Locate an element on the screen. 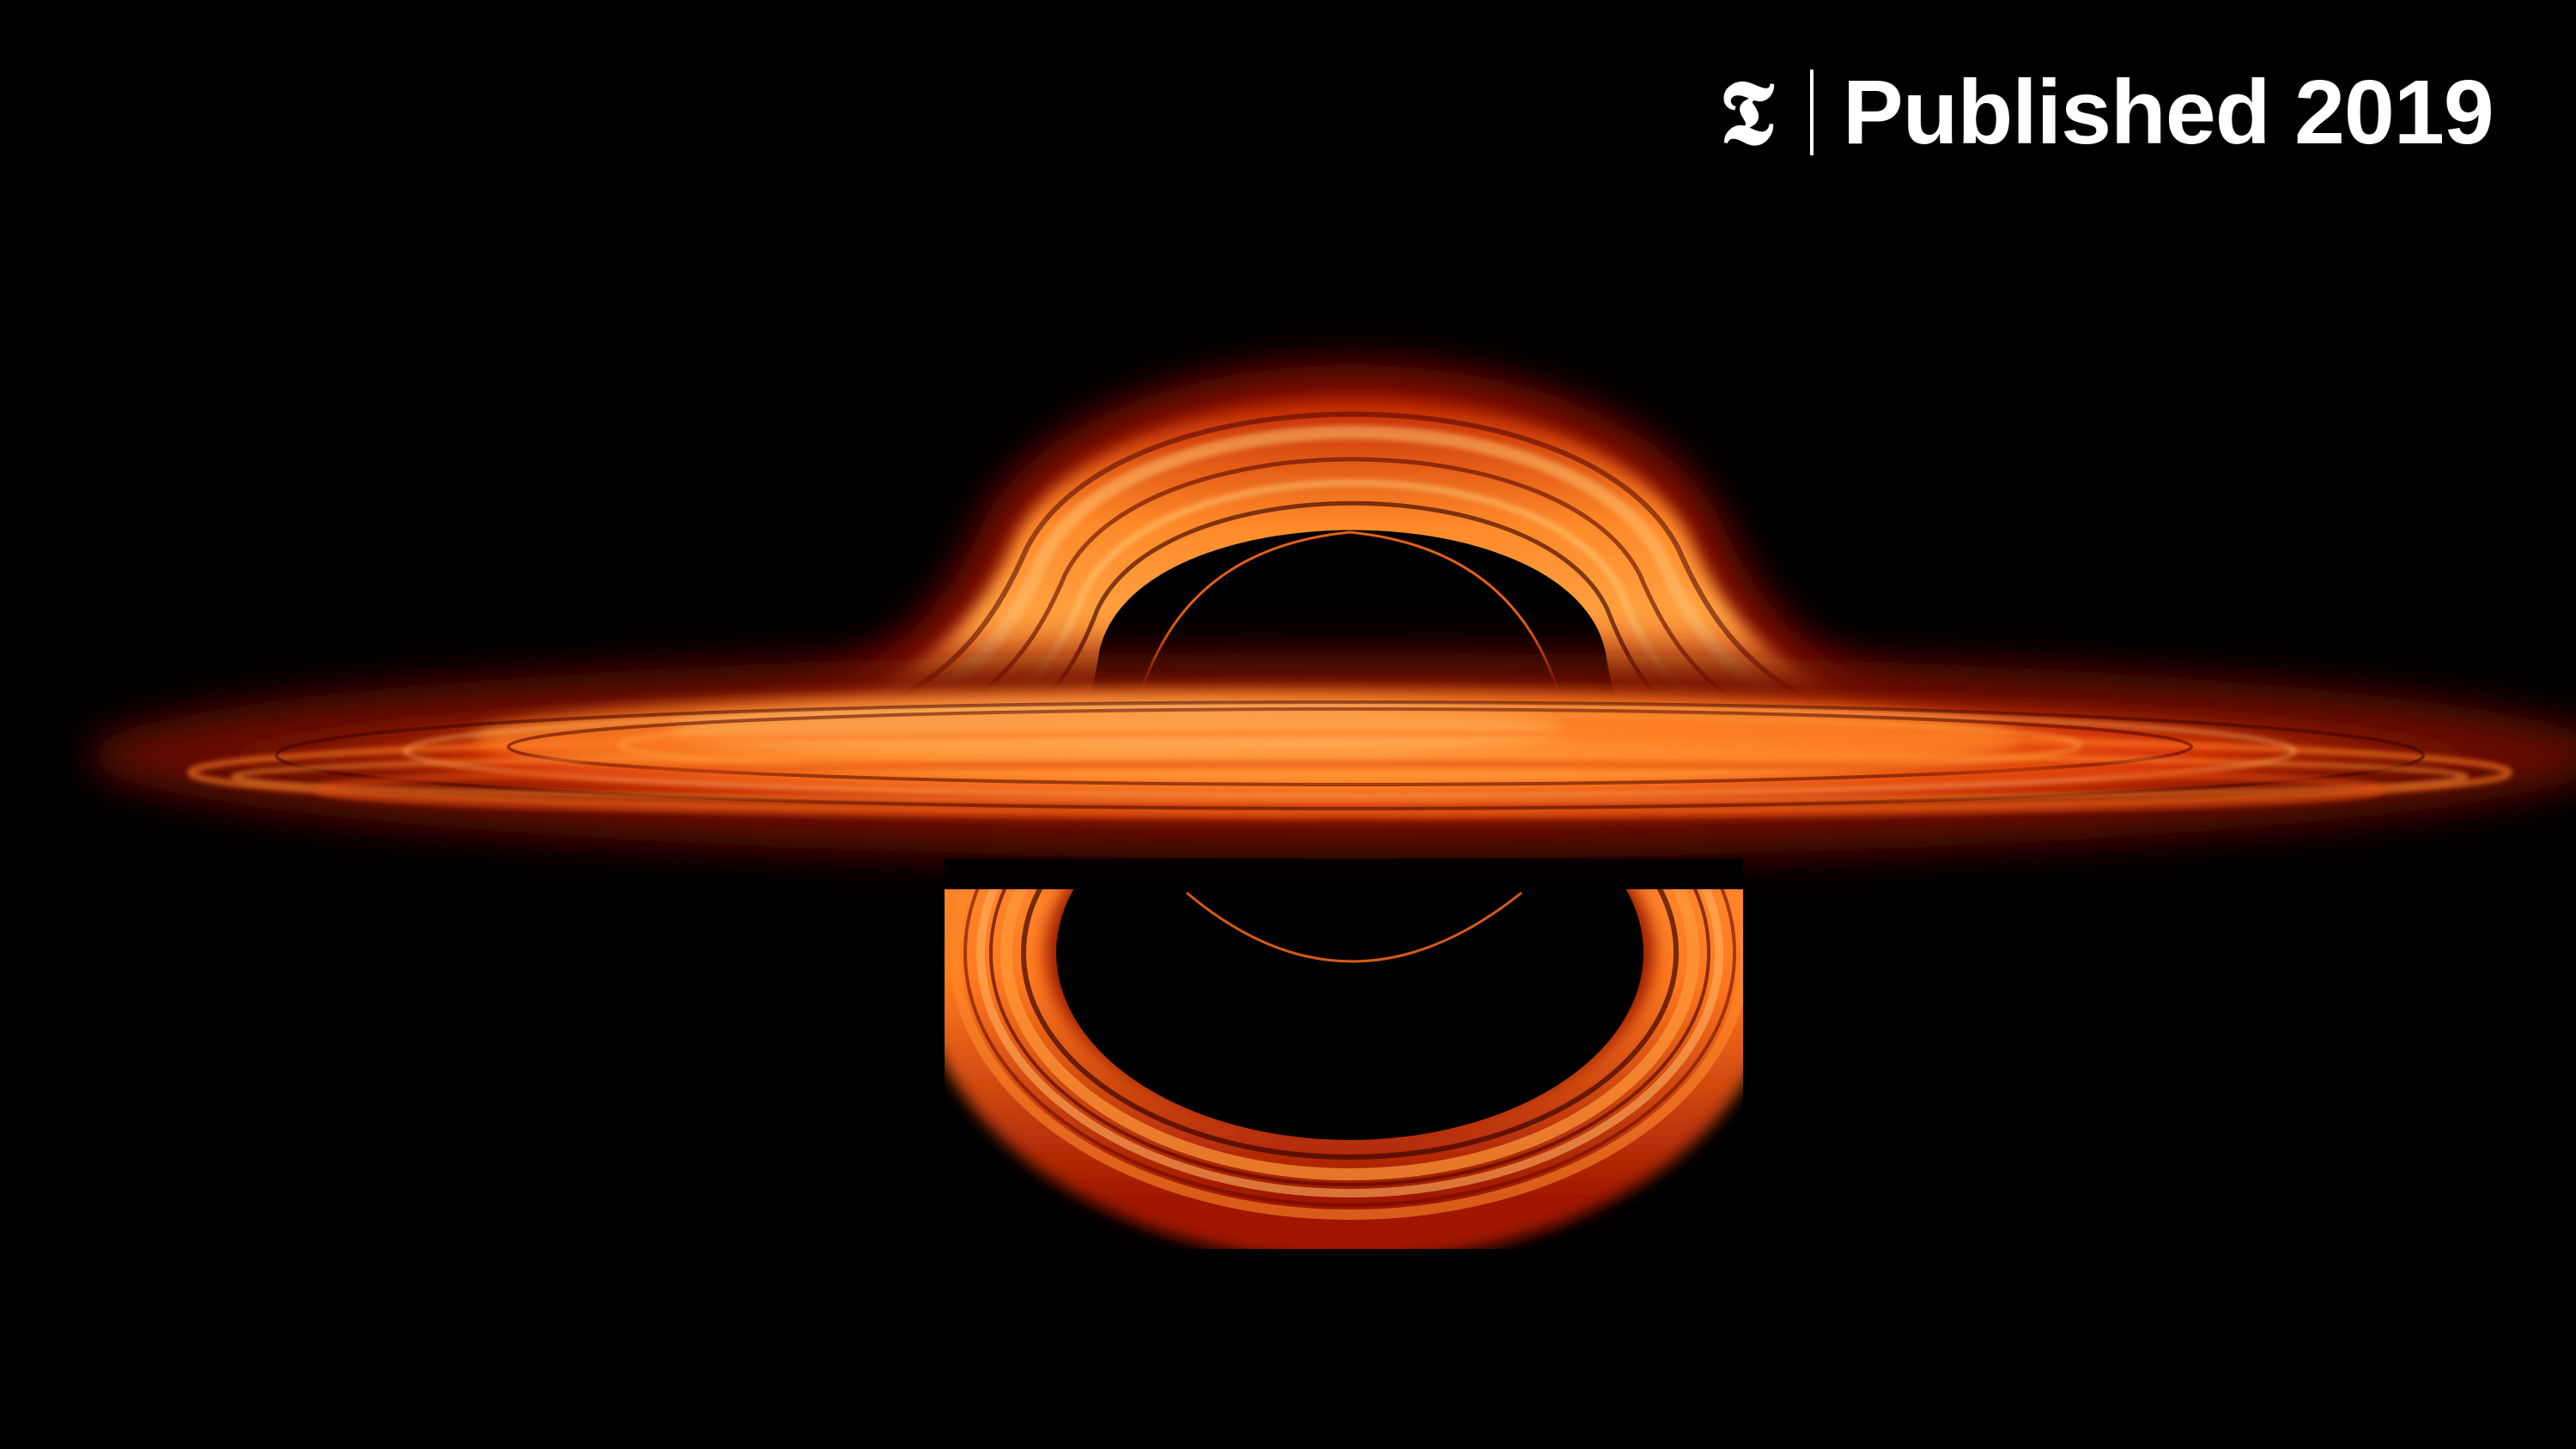 The height and width of the screenshot is (1449, 2576). disk-shadow-gap is located at coordinates (1344, 873).